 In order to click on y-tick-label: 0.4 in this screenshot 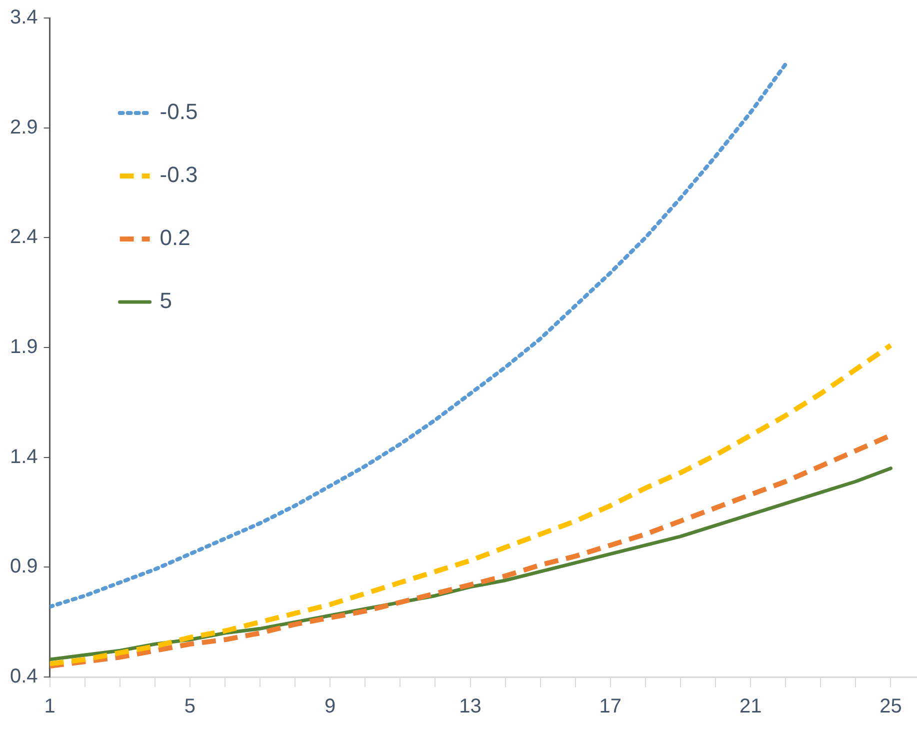, I will do `click(24, 677)`.